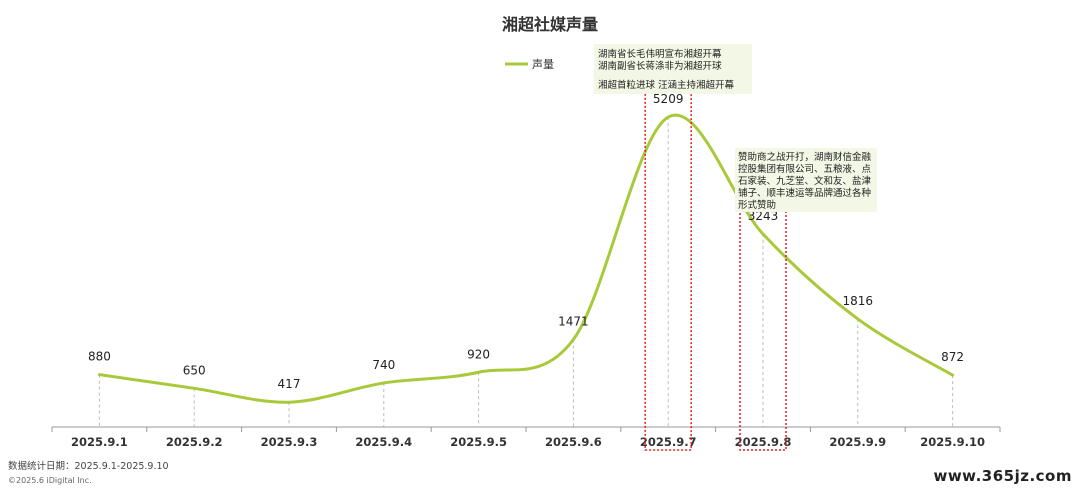 The height and width of the screenshot is (491, 1080). Describe the element at coordinates (805, 157) in the screenshot. I see `annotation-sponsors-line: 赞助商之战开打，湖南财信金融` at that location.